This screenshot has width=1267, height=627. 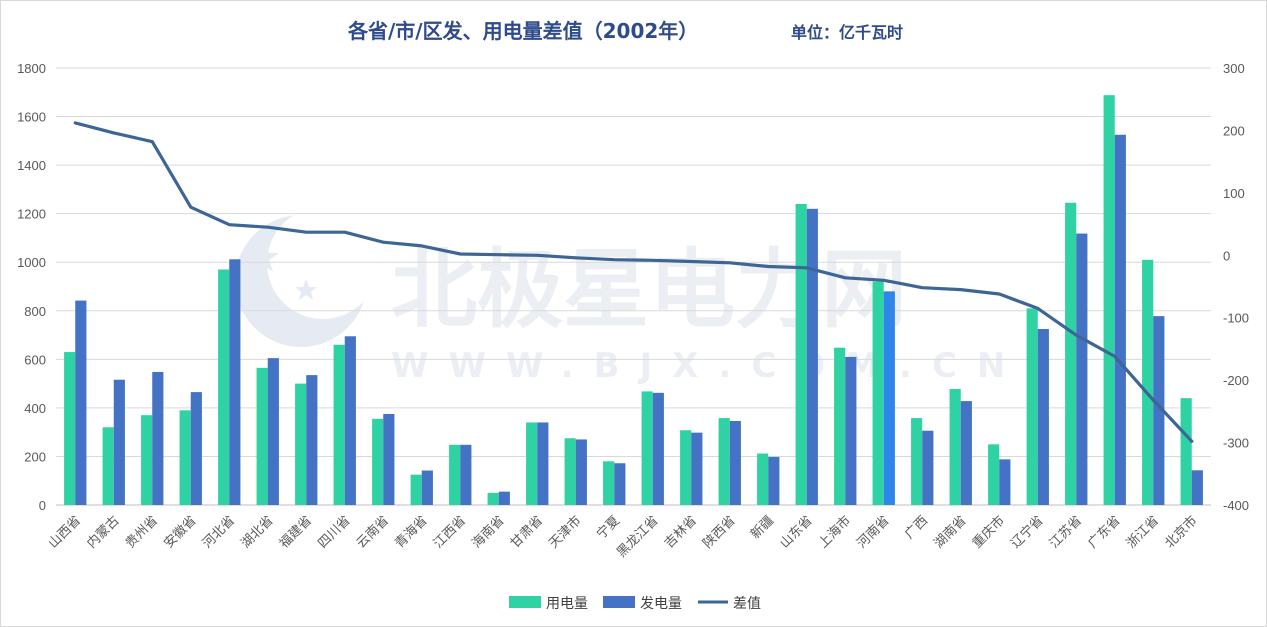 I want to click on y-left-tick-label: 200, so click(x=35, y=456).